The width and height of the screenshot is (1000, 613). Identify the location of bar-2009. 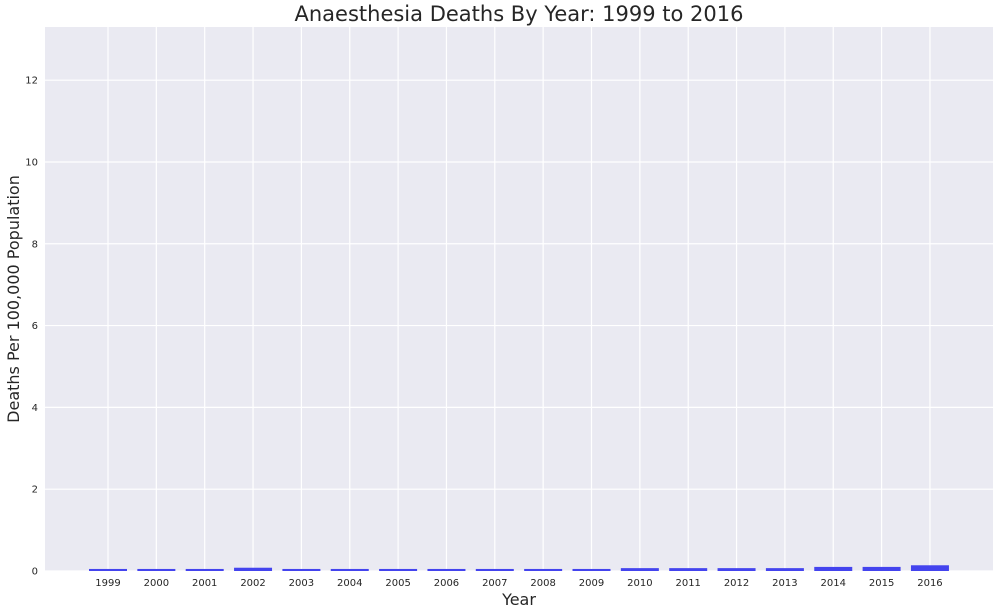
(591, 569).